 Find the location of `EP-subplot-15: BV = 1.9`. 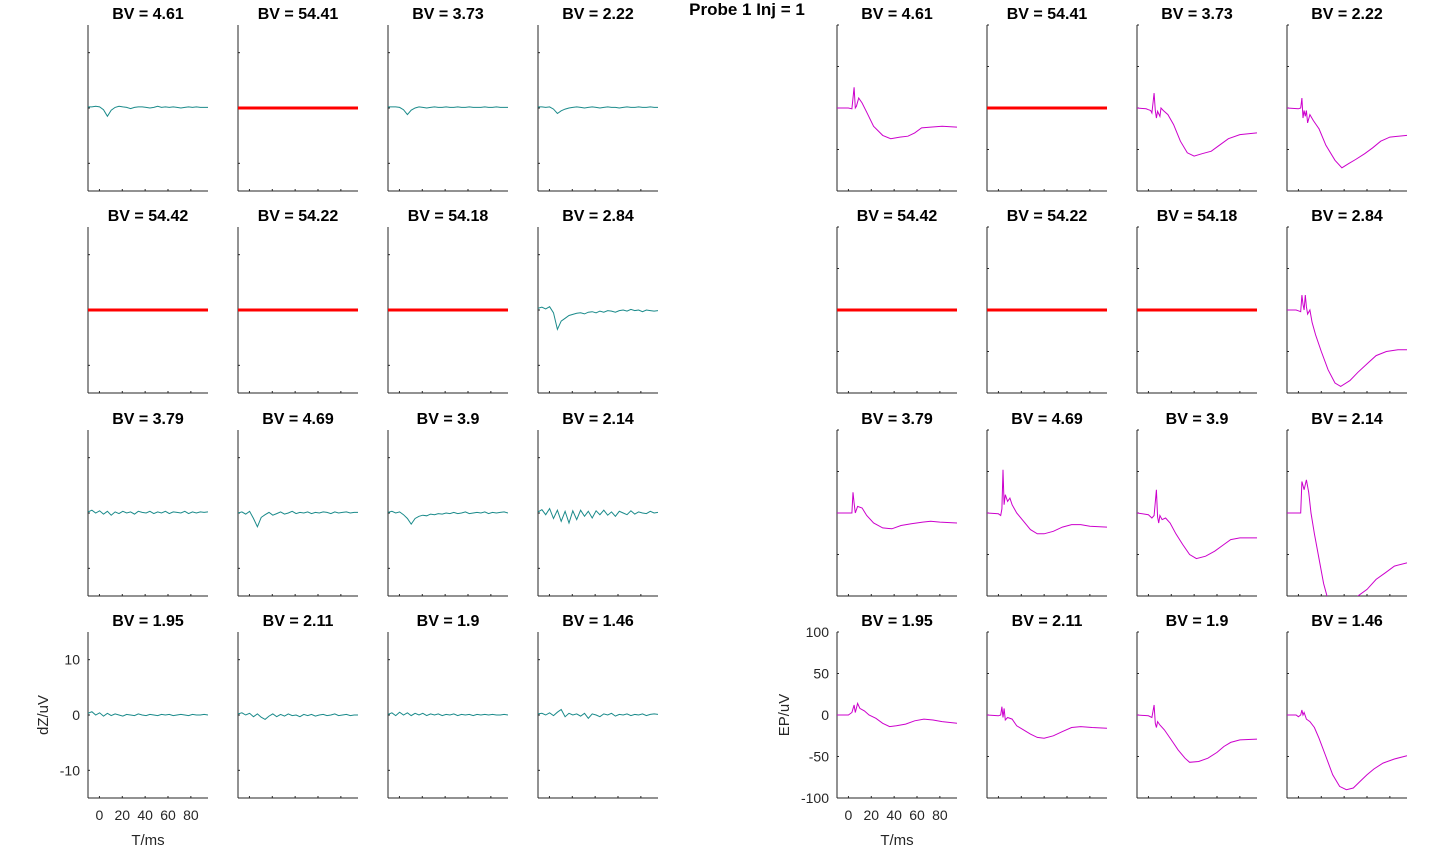

EP-subplot-15: BV = 1.9 is located at coordinates (1196, 706).